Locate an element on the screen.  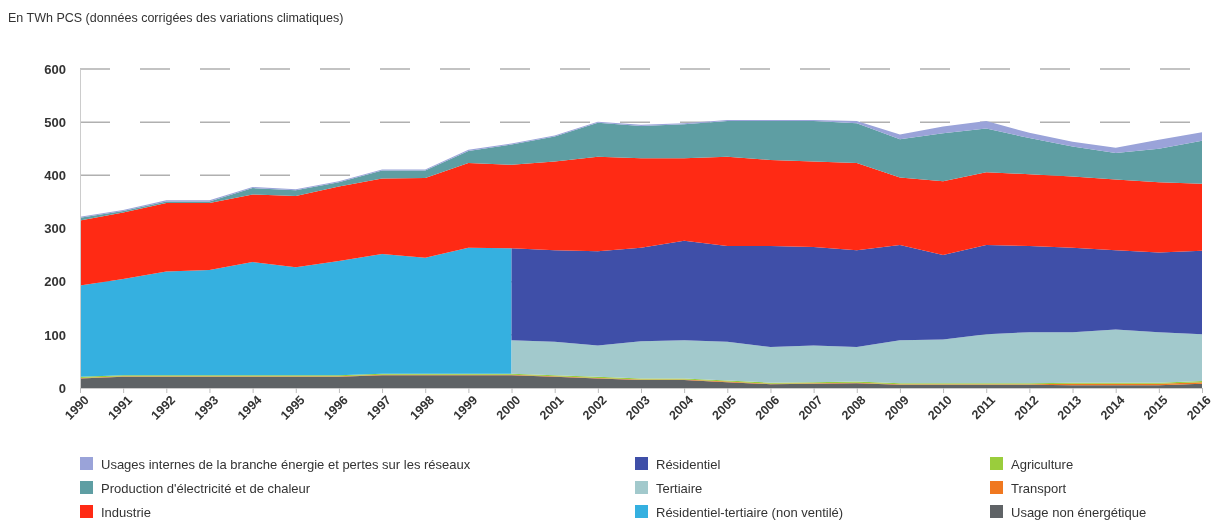
y-tick-label: 600 is located at coordinates (55, 69).